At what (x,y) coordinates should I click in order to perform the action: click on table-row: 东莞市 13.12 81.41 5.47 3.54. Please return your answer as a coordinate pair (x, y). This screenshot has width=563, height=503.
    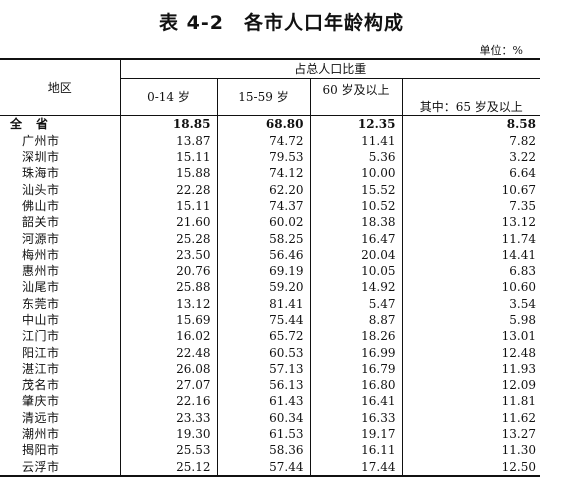
    Looking at the image, I should click on (270, 303).